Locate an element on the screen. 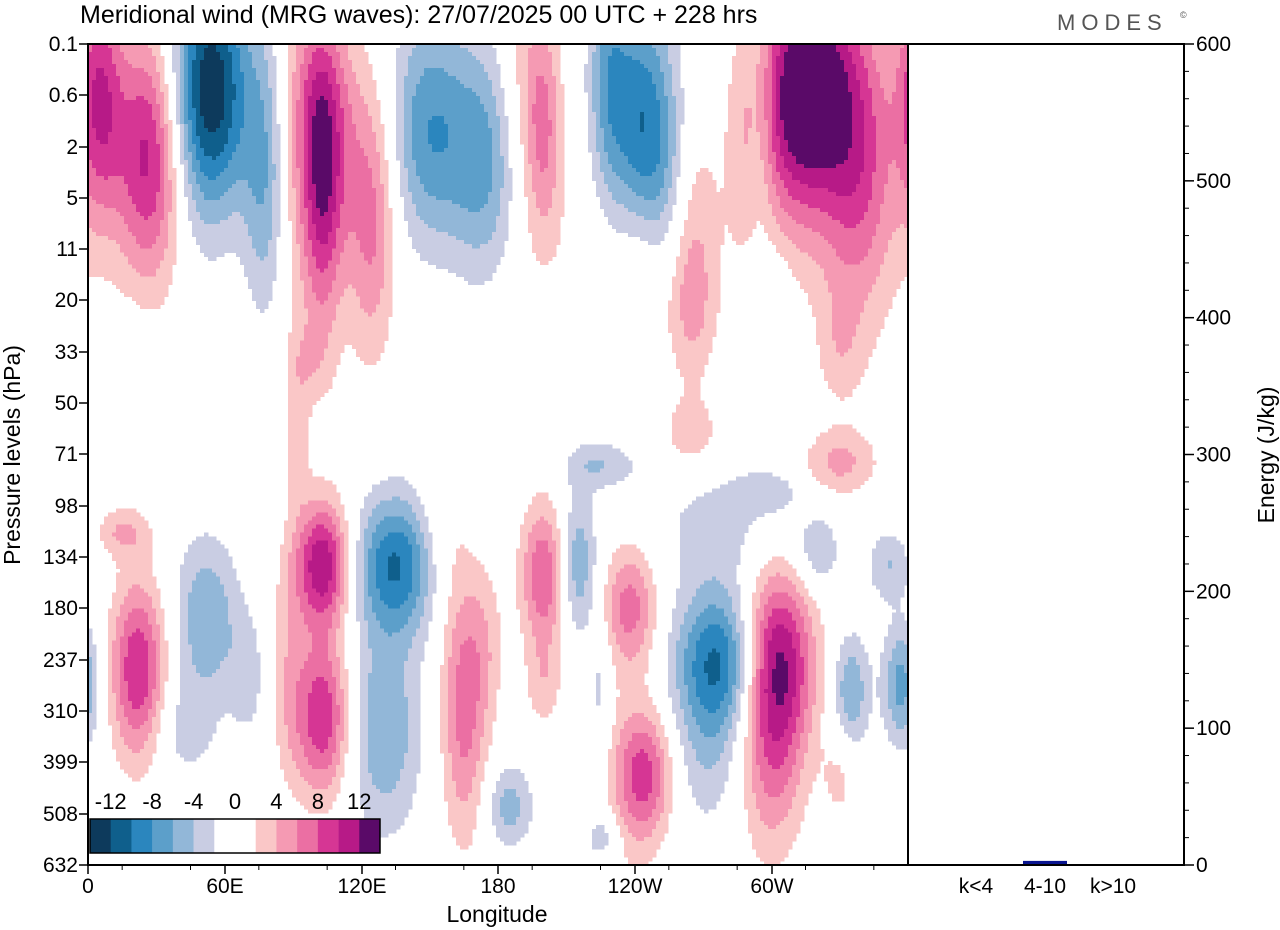  y-tick-label: 50 is located at coordinates (66, 403).